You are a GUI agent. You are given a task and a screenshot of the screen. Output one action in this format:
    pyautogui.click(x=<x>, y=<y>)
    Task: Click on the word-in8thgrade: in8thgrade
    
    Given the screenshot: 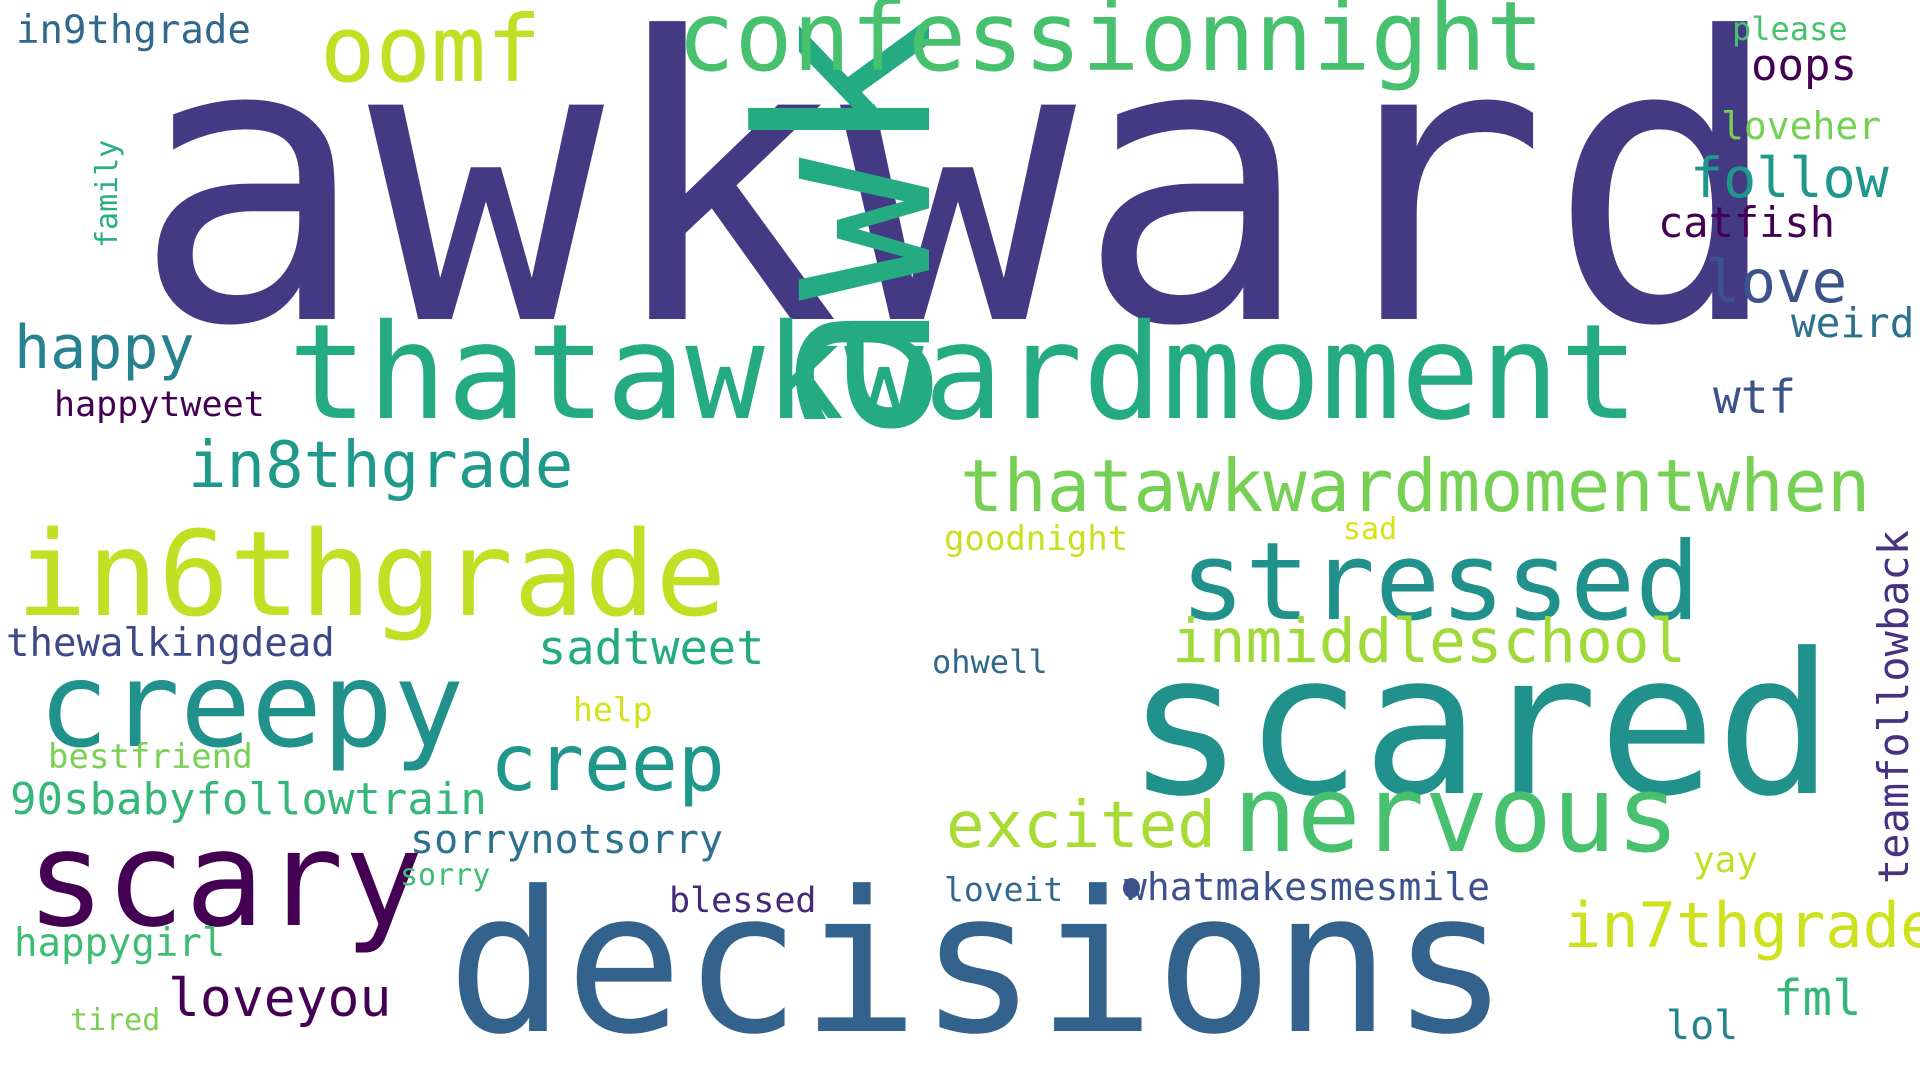 What is the action you would take?
    pyautogui.click(x=381, y=466)
    